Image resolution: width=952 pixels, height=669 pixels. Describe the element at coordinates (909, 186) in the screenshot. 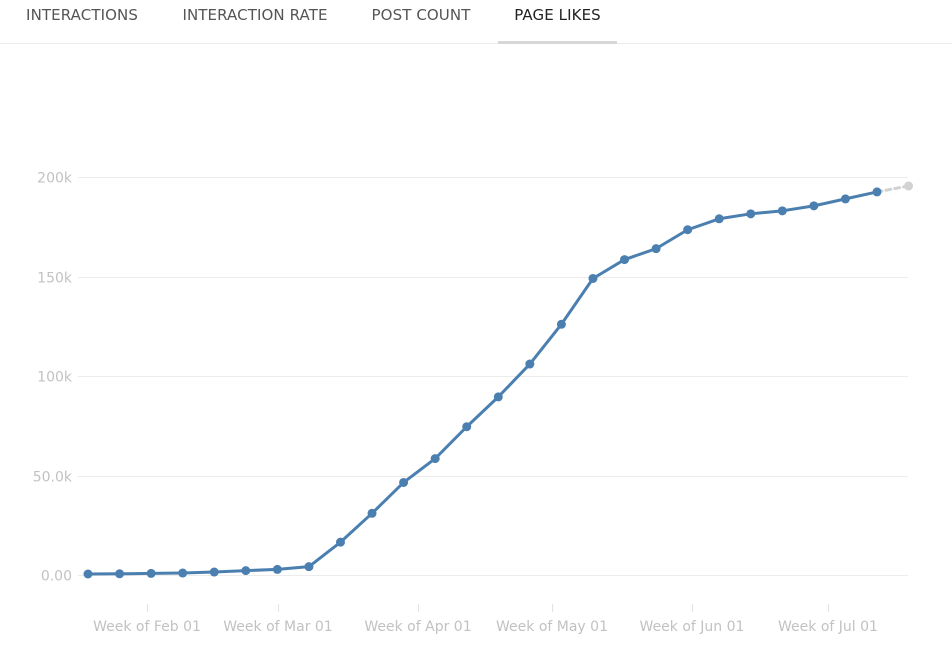

I see `projection-point` at that location.